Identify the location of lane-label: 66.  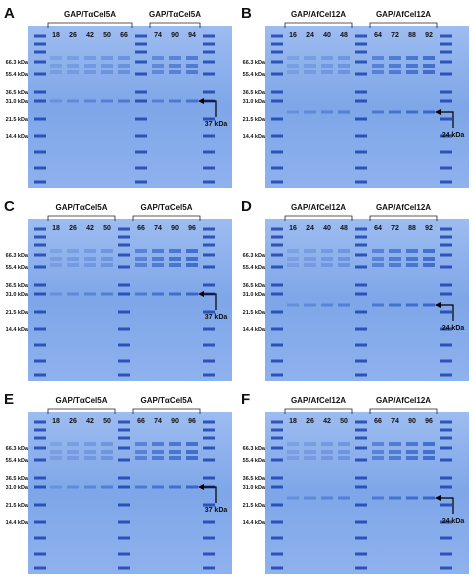
(141, 228).